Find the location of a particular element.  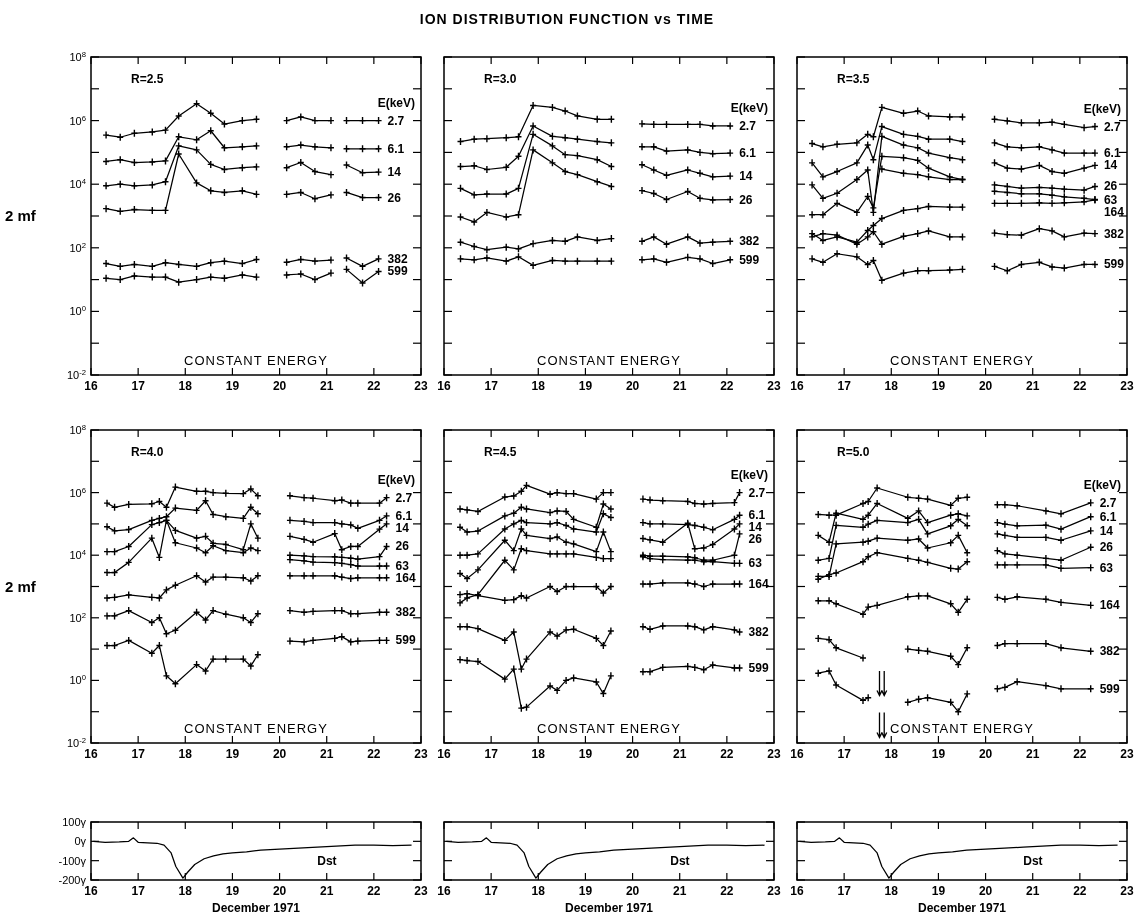

y-tick-label: 10$^{0}$ is located at coordinates (77, 679).